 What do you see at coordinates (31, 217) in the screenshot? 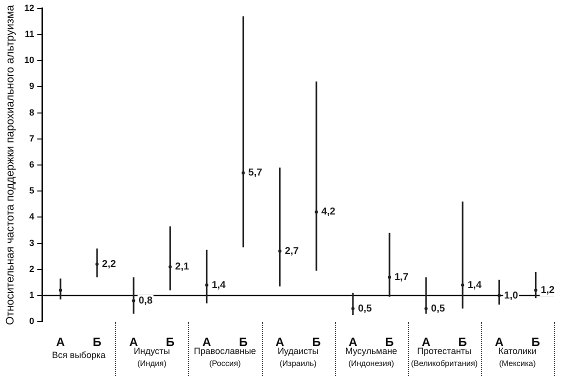
I see `y-tick-label: 4` at bounding box center [31, 217].